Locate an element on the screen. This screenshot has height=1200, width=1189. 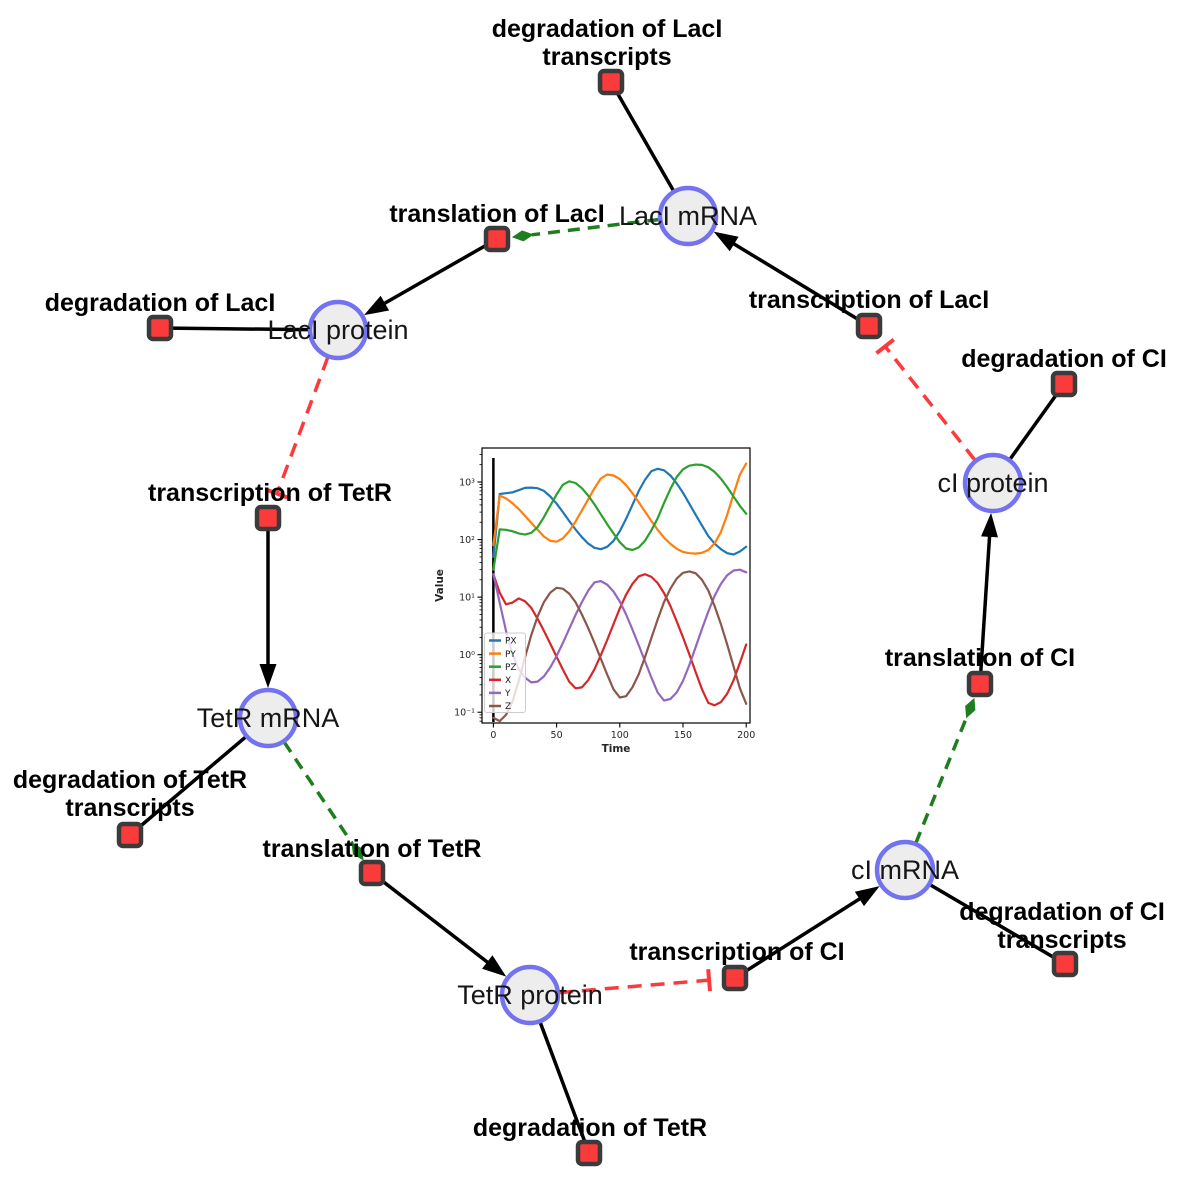
reaction-label-transcription-of-laci: transcription of LacI is located at coordinates (869, 300).